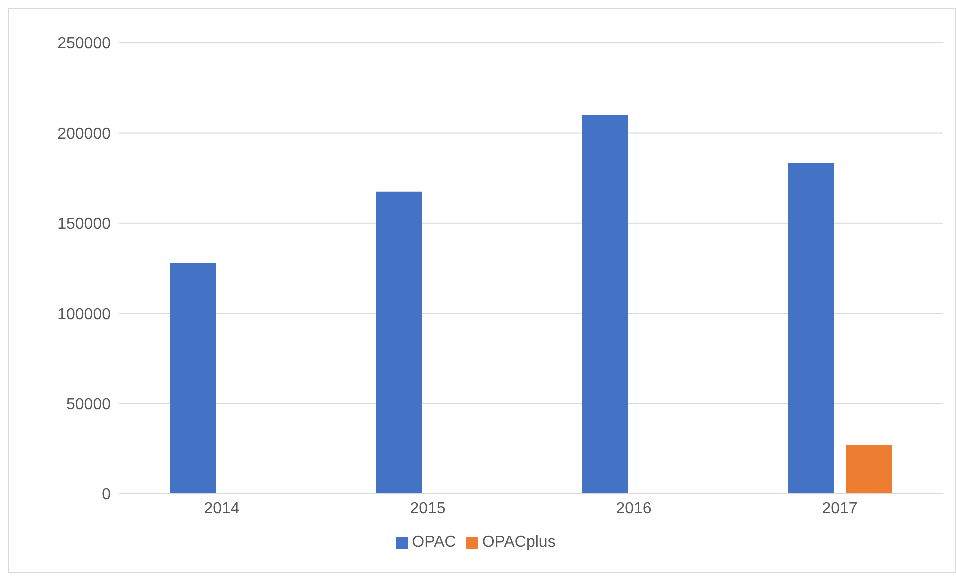  I want to click on y-tick-label: 0, so click(107, 495).